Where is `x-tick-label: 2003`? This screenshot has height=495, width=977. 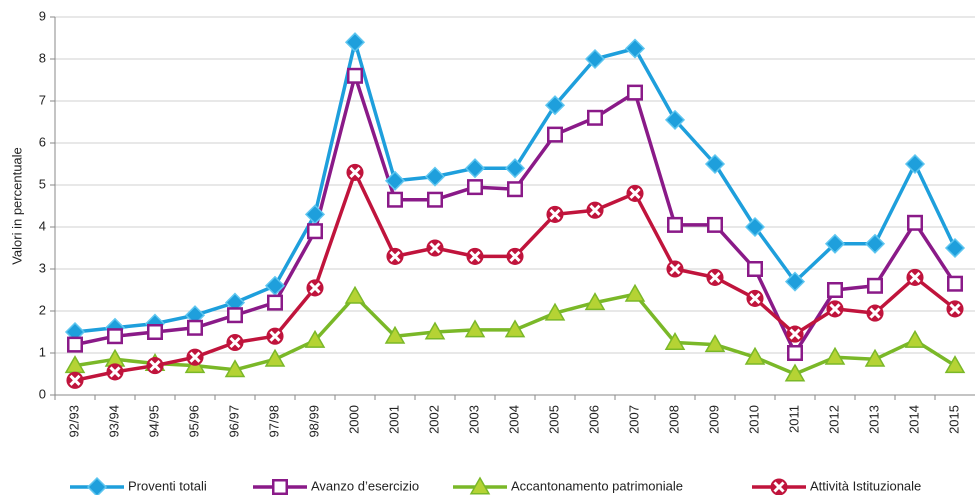
x-tick-label: 2003 is located at coordinates (473, 419).